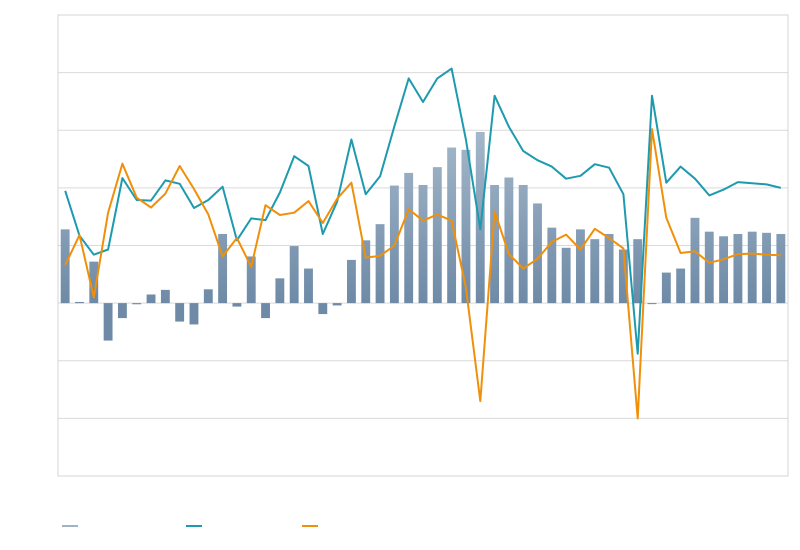  Describe the element at coordinates (310, 526) in the screenshot. I see `legend-swatch-line-orange` at that location.